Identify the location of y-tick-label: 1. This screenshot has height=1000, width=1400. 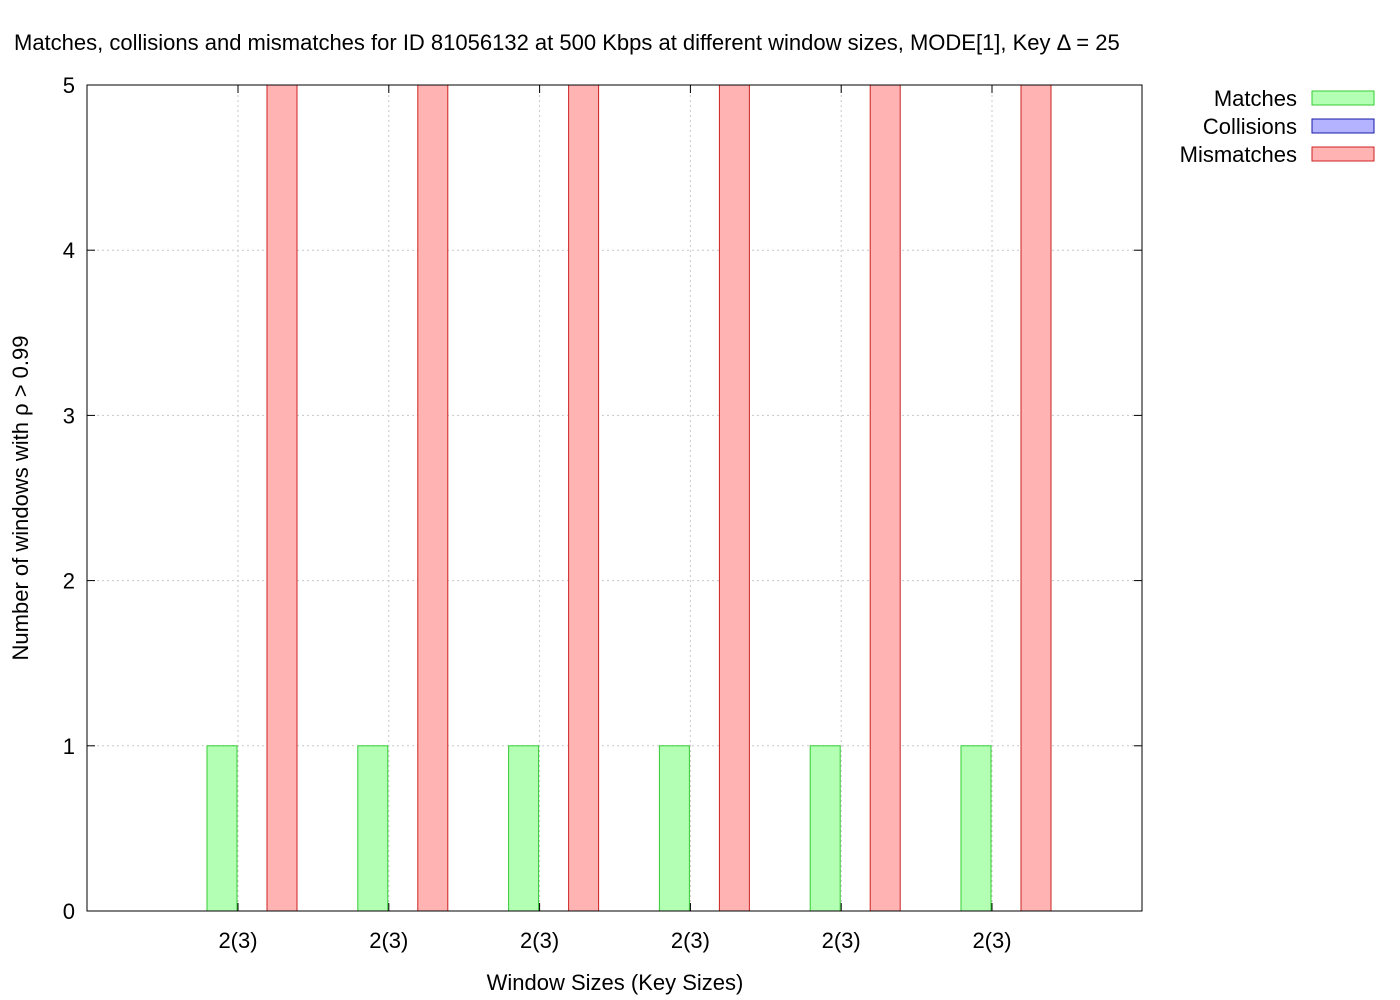
(69, 746).